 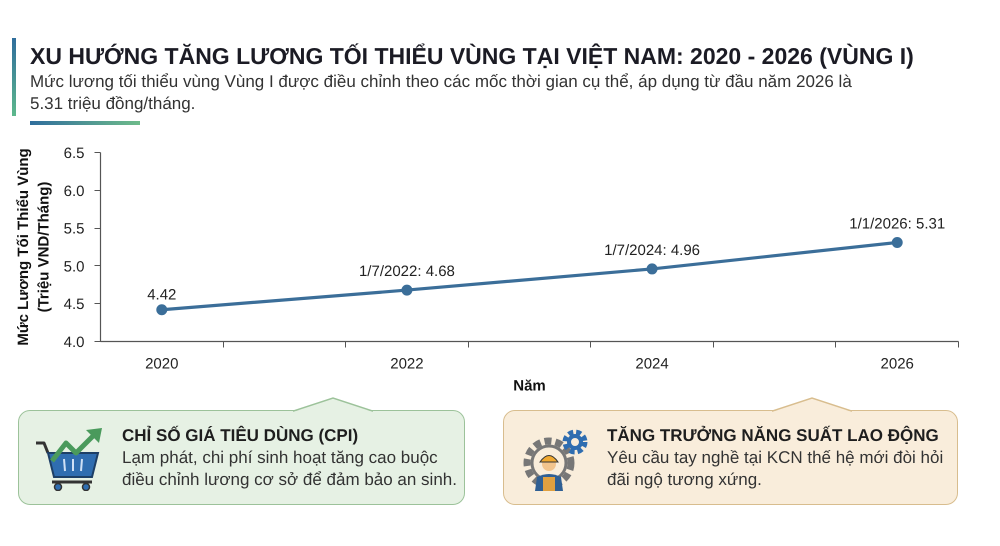 What do you see at coordinates (652, 250) in the screenshot?
I see `data-label: 1/7/2024: 4.96` at bounding box center [652, 250].